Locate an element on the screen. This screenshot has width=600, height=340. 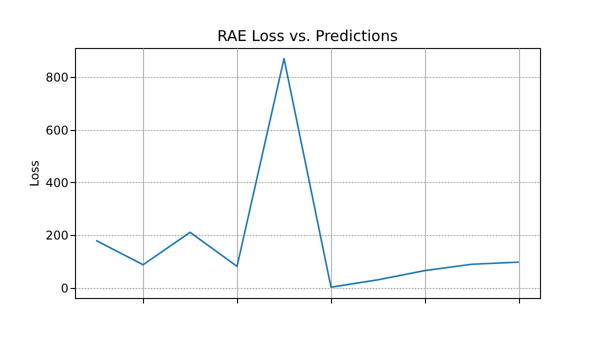
y-tick-label: 200 is located at coordinates (57, 235).